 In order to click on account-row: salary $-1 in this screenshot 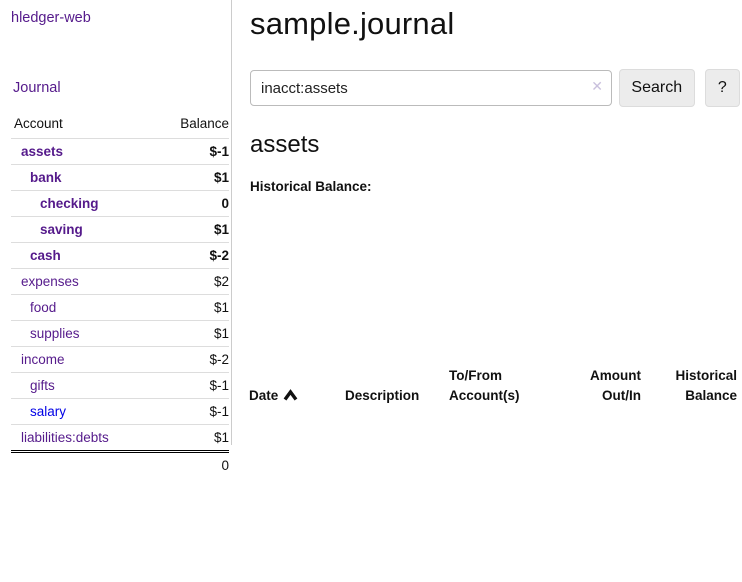, I will do `click(120, 411)`.